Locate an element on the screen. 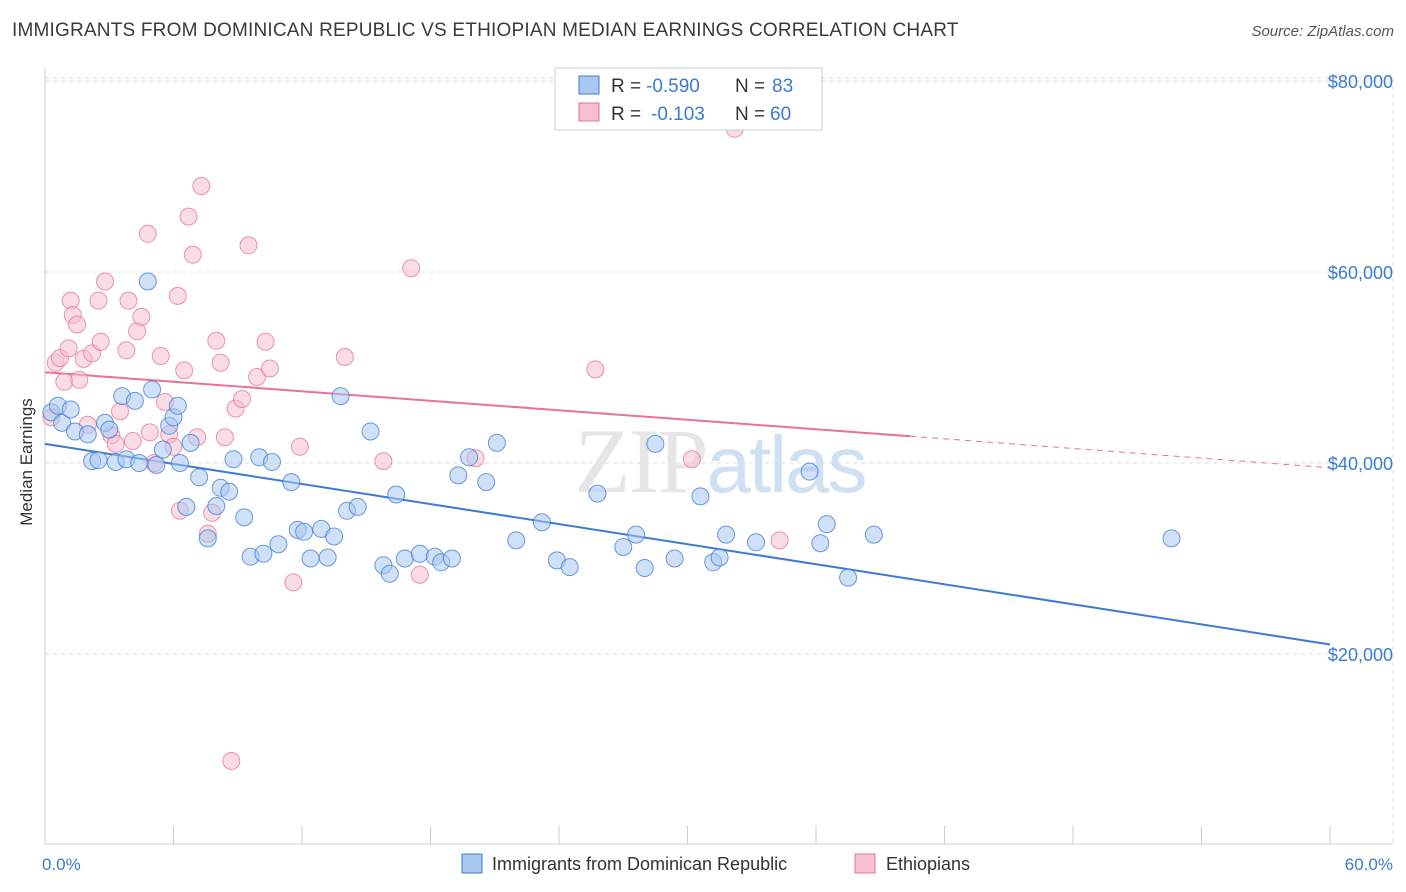 The image size is (1406, 892). x-tick-label-max: 60.0% is located at coordinates (1369, 864).